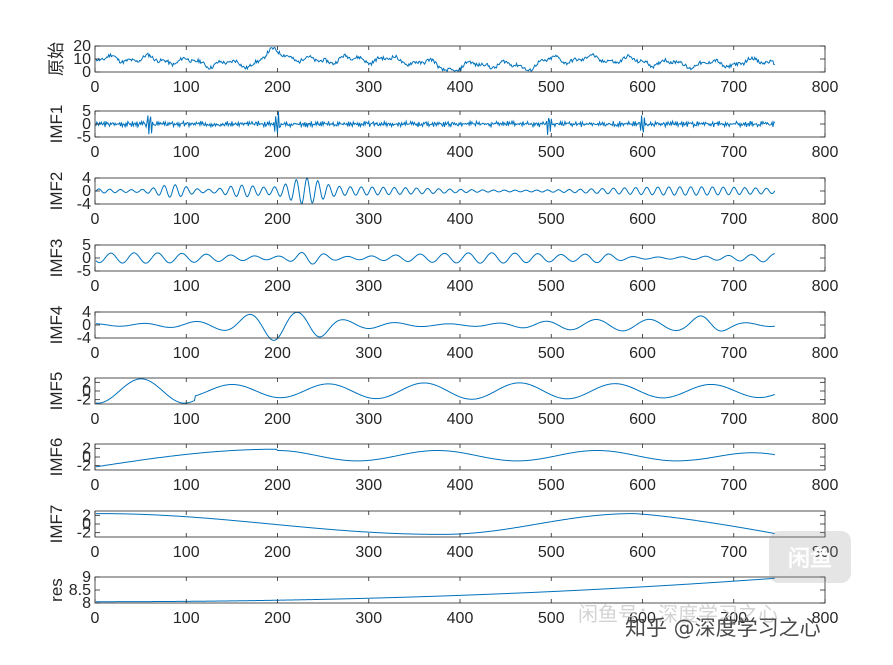 The width and height of the screenshot is (893, 665). I want to click on y-axis-label: IMF7, so click(56, 524).